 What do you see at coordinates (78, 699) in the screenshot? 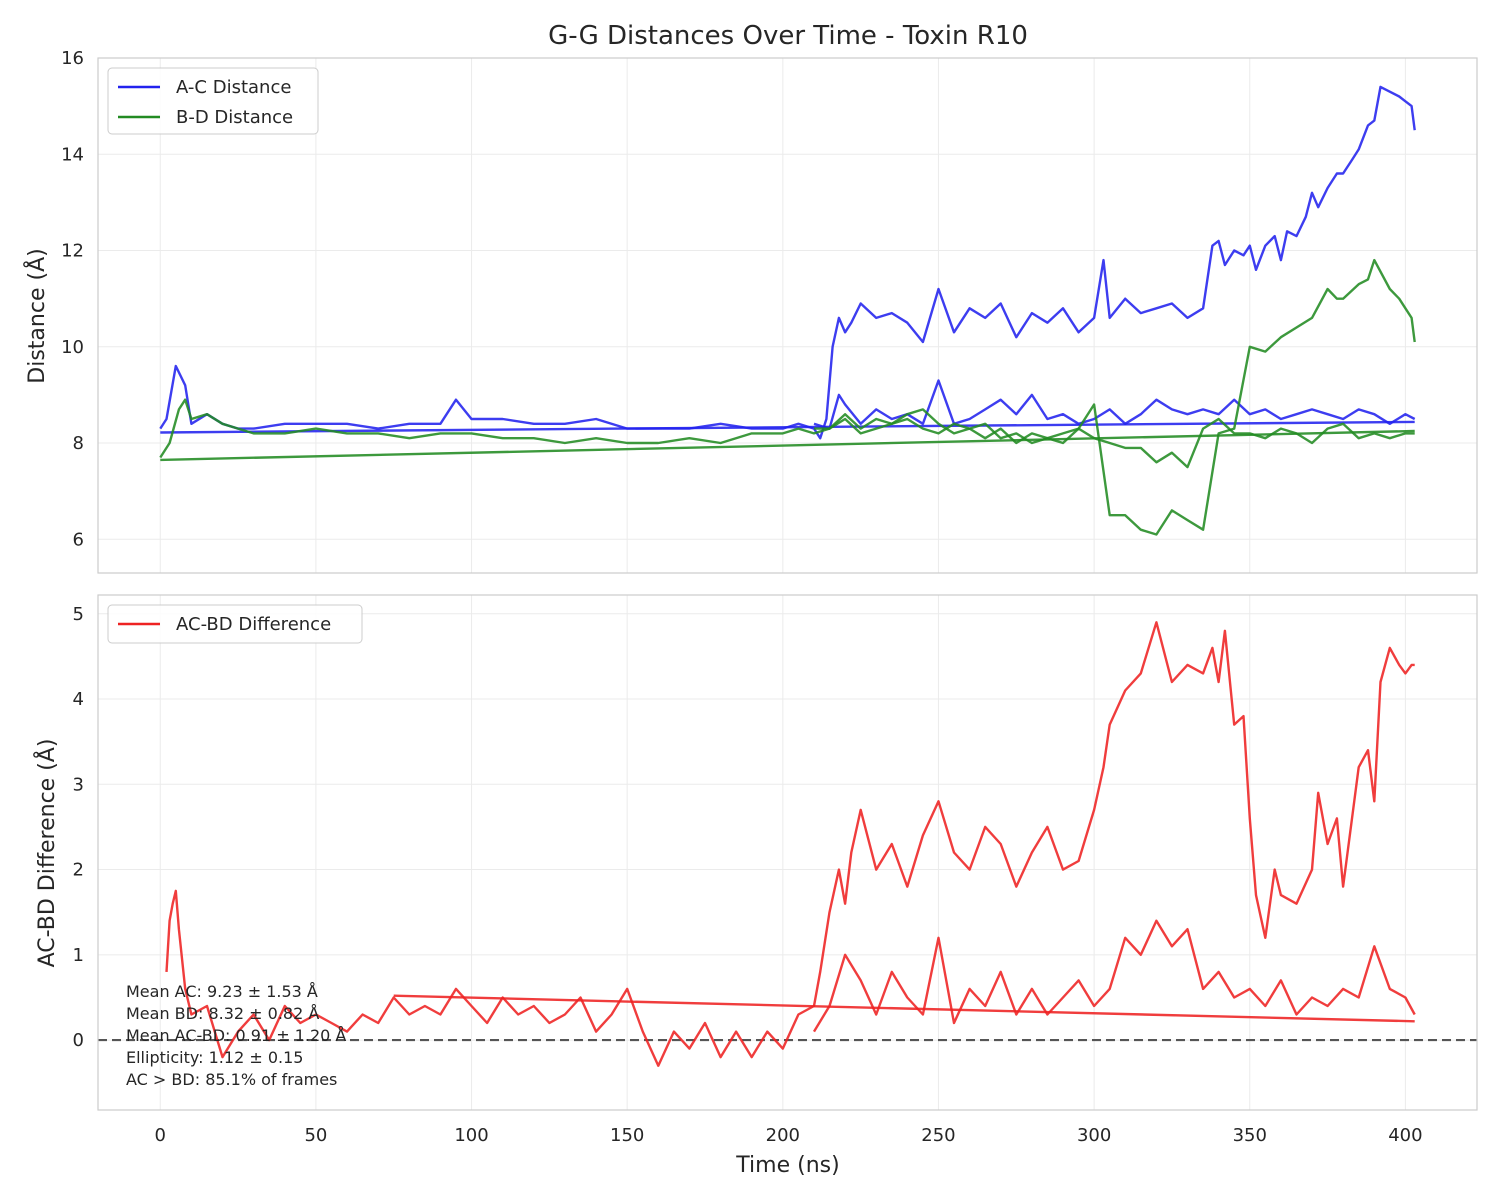
I see `y-tick-label: 4` at bounding box center [78, 699].